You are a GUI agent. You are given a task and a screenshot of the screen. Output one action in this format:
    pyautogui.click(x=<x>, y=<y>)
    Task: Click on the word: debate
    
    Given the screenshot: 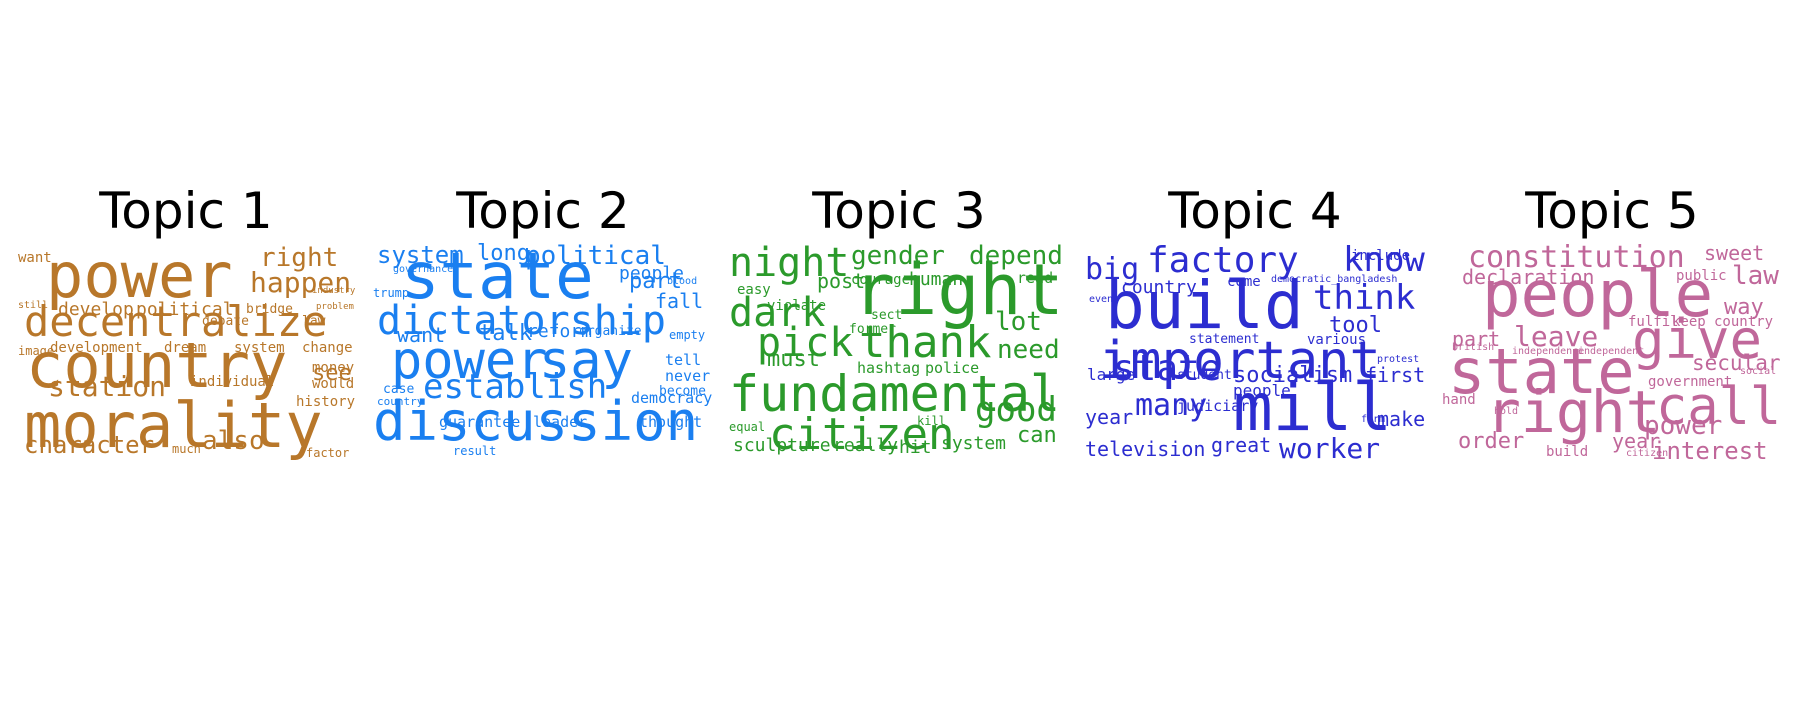 What is the action you would take?
    pyautogui.click(x=225, y=321)
    